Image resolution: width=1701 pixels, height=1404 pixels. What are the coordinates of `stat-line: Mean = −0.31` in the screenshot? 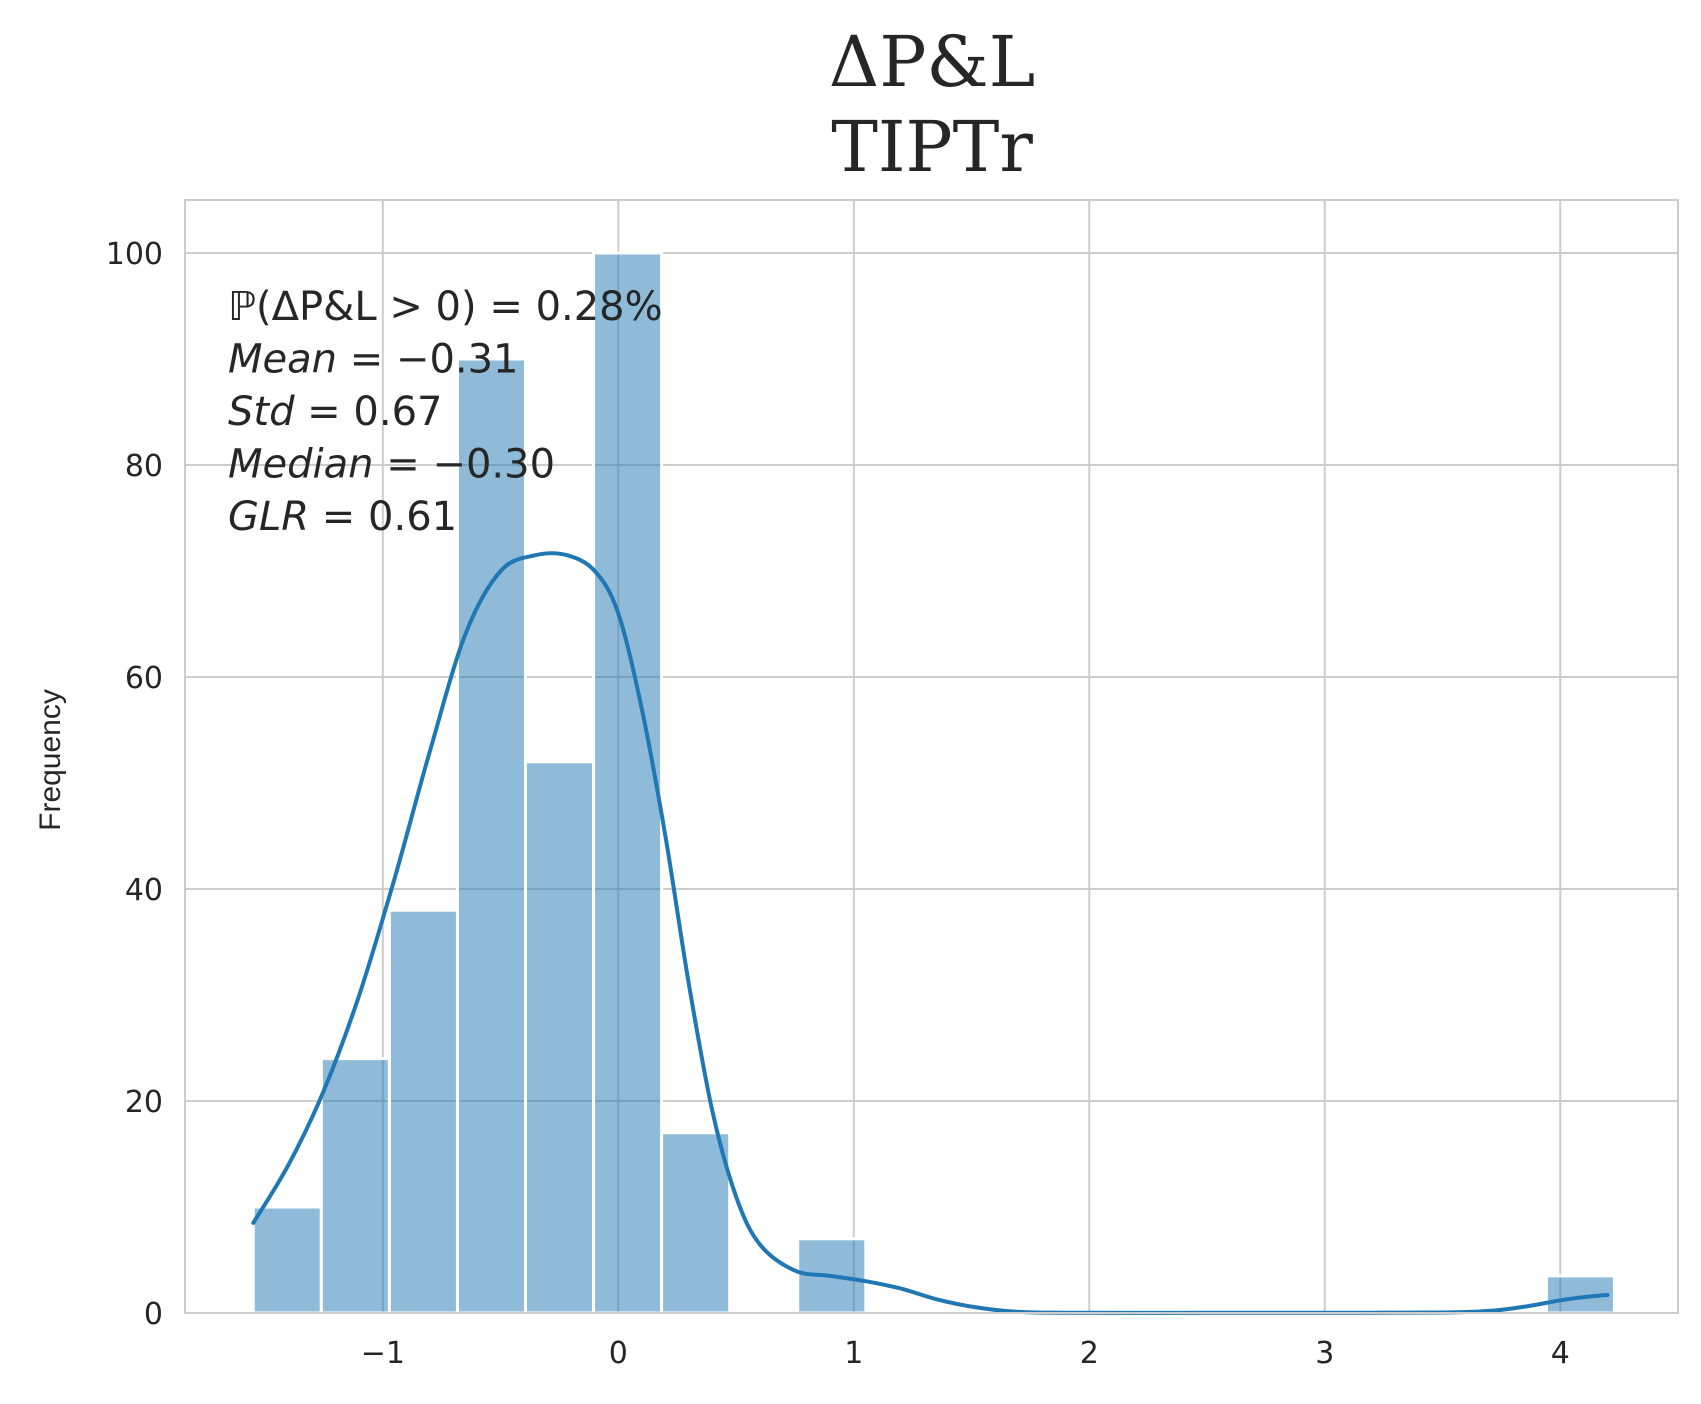 It's located at (373, 360).